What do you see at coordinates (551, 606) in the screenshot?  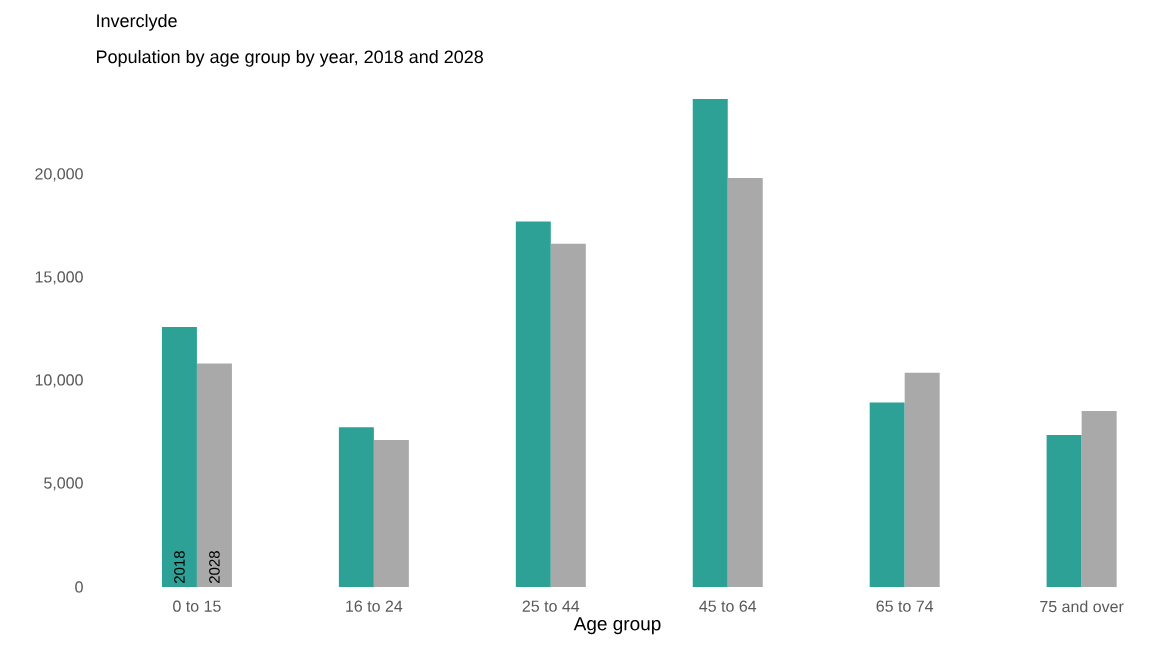 I see `x-tick-label: 25 to 44` at bounding box center [551, 606].